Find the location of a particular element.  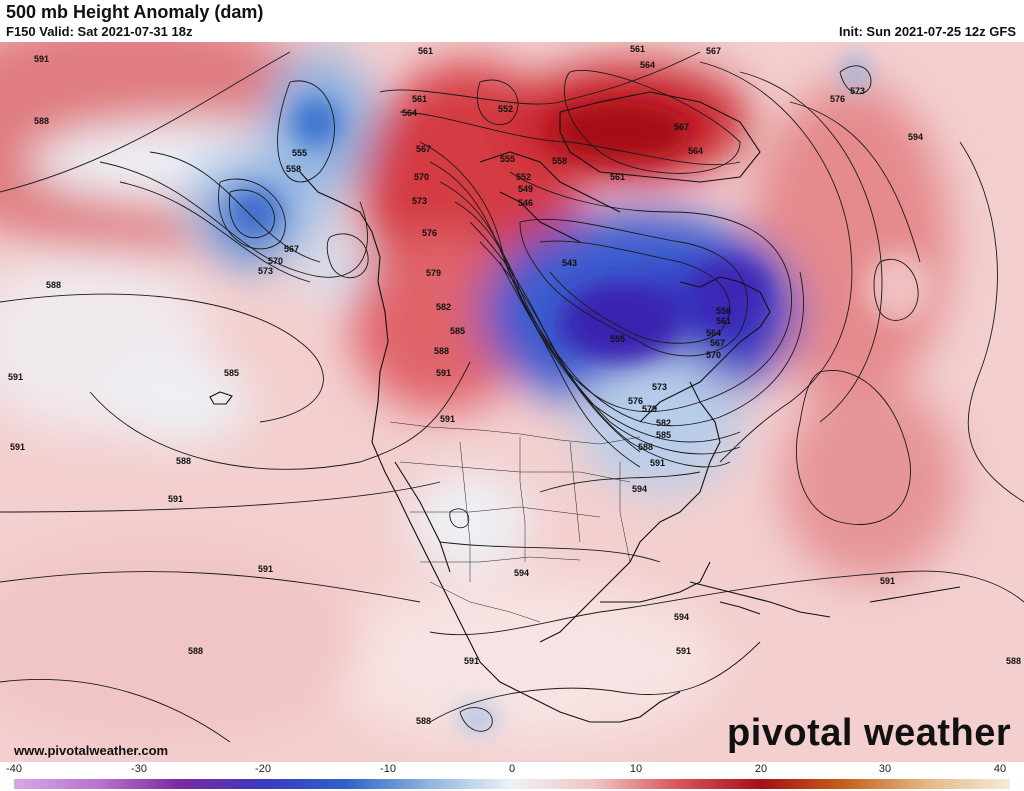

colorbar-gradient is located at coordinates (512, 784).